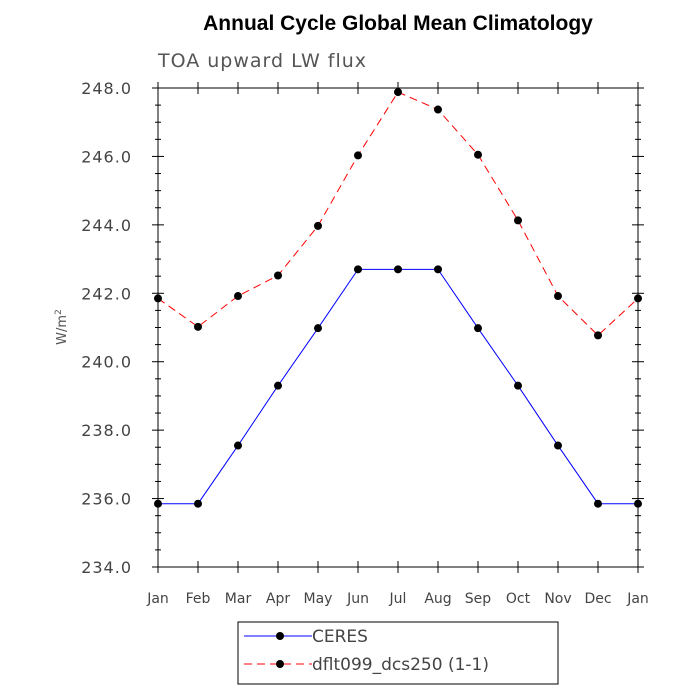 The width and height of the screenshot is (700, 700). Describe the element at coordinates (262, 61) in the screenshot. I see `chart-subtitle: TOA upward LW flux` at that location.